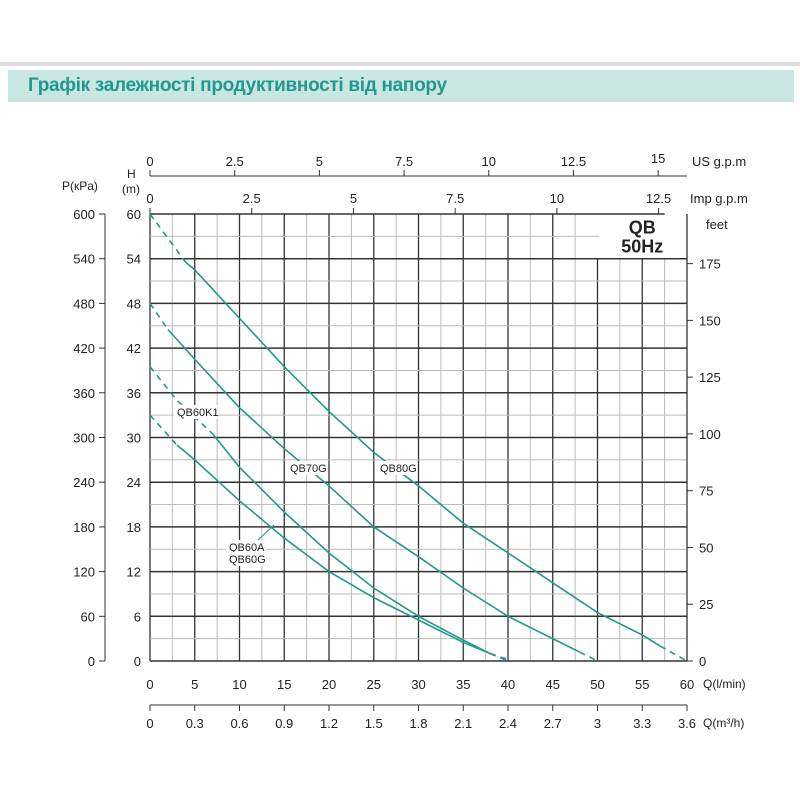 This screenshot has height=800, width=800. I want to click on y-tick-label-m: 36, so click(134, 393).